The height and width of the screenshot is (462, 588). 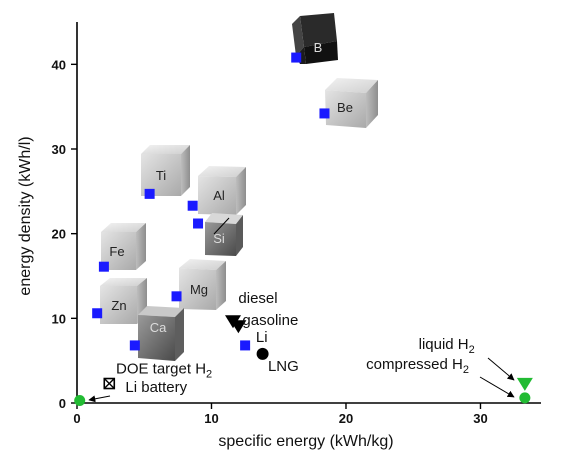 I want to click on element-symbol: Be, so click(x=345, y=107).